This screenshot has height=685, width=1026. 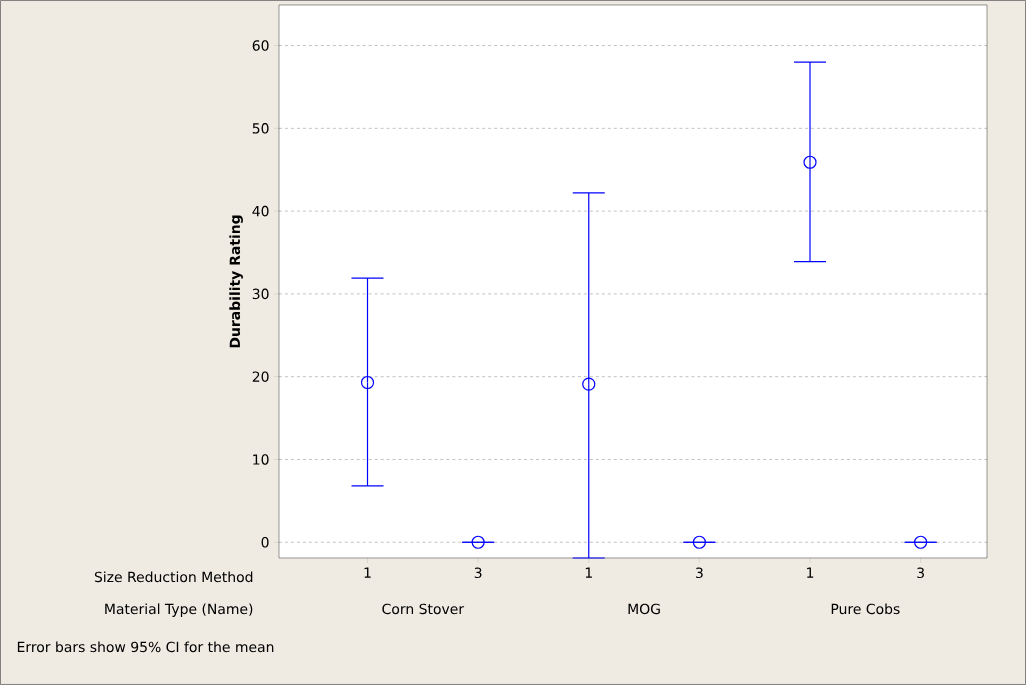 I want to click on y-tick-label: 0, so click(x=265, y=542).